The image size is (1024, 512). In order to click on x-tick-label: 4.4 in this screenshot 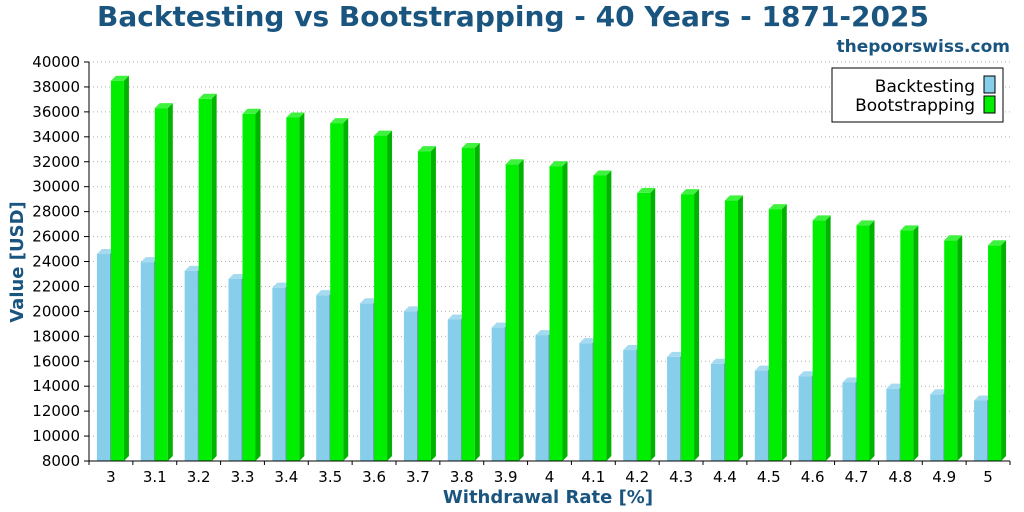, I will do `click(725, 477)`.